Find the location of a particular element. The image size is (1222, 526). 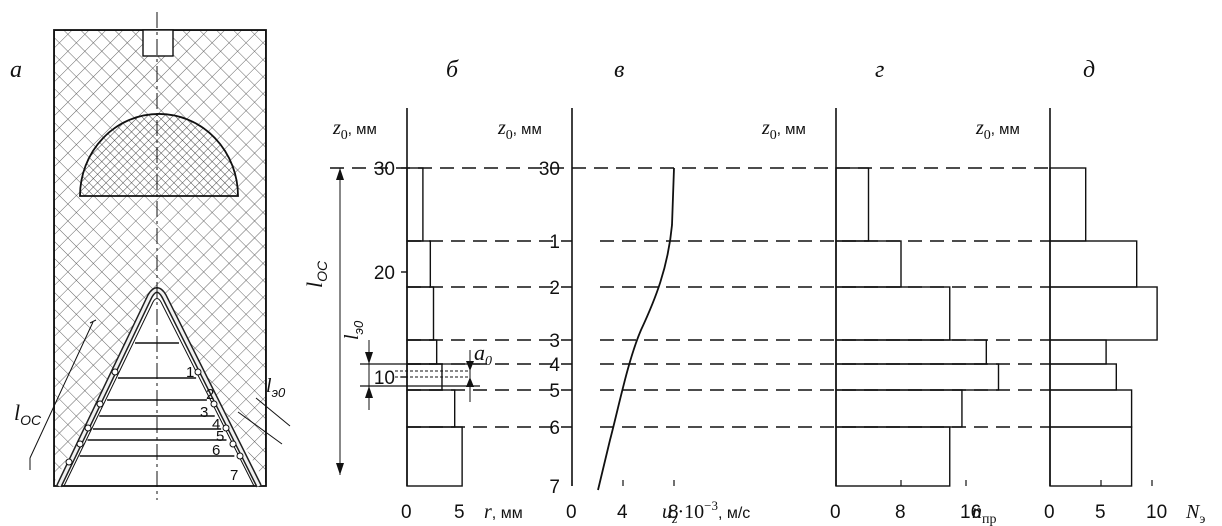

panel-d-x-tick-label: 0 is located at coordinates (1049, 512).